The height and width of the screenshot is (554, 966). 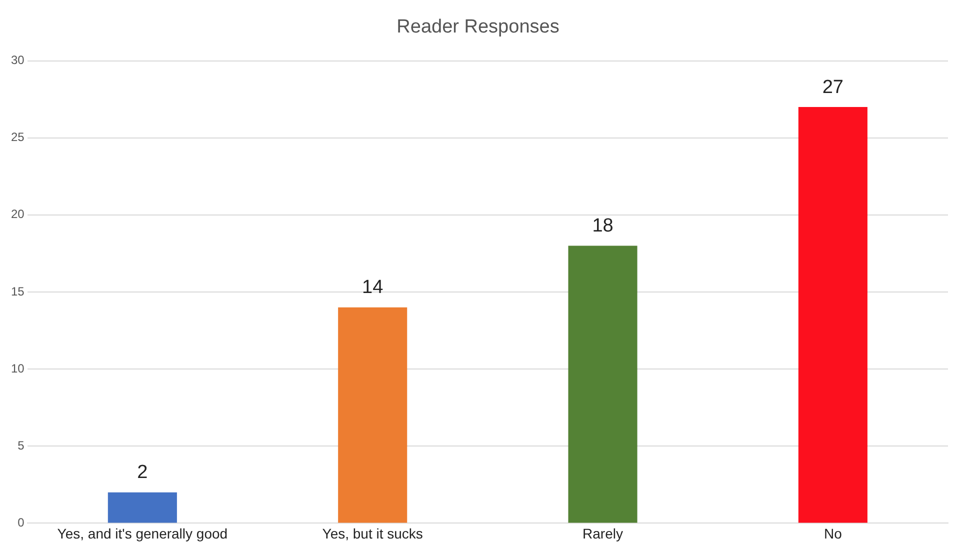 What do you see at coordinates (21, 523) in the screenshot?
I see `y-tick-label: 0` at bounding box center [21, 523].